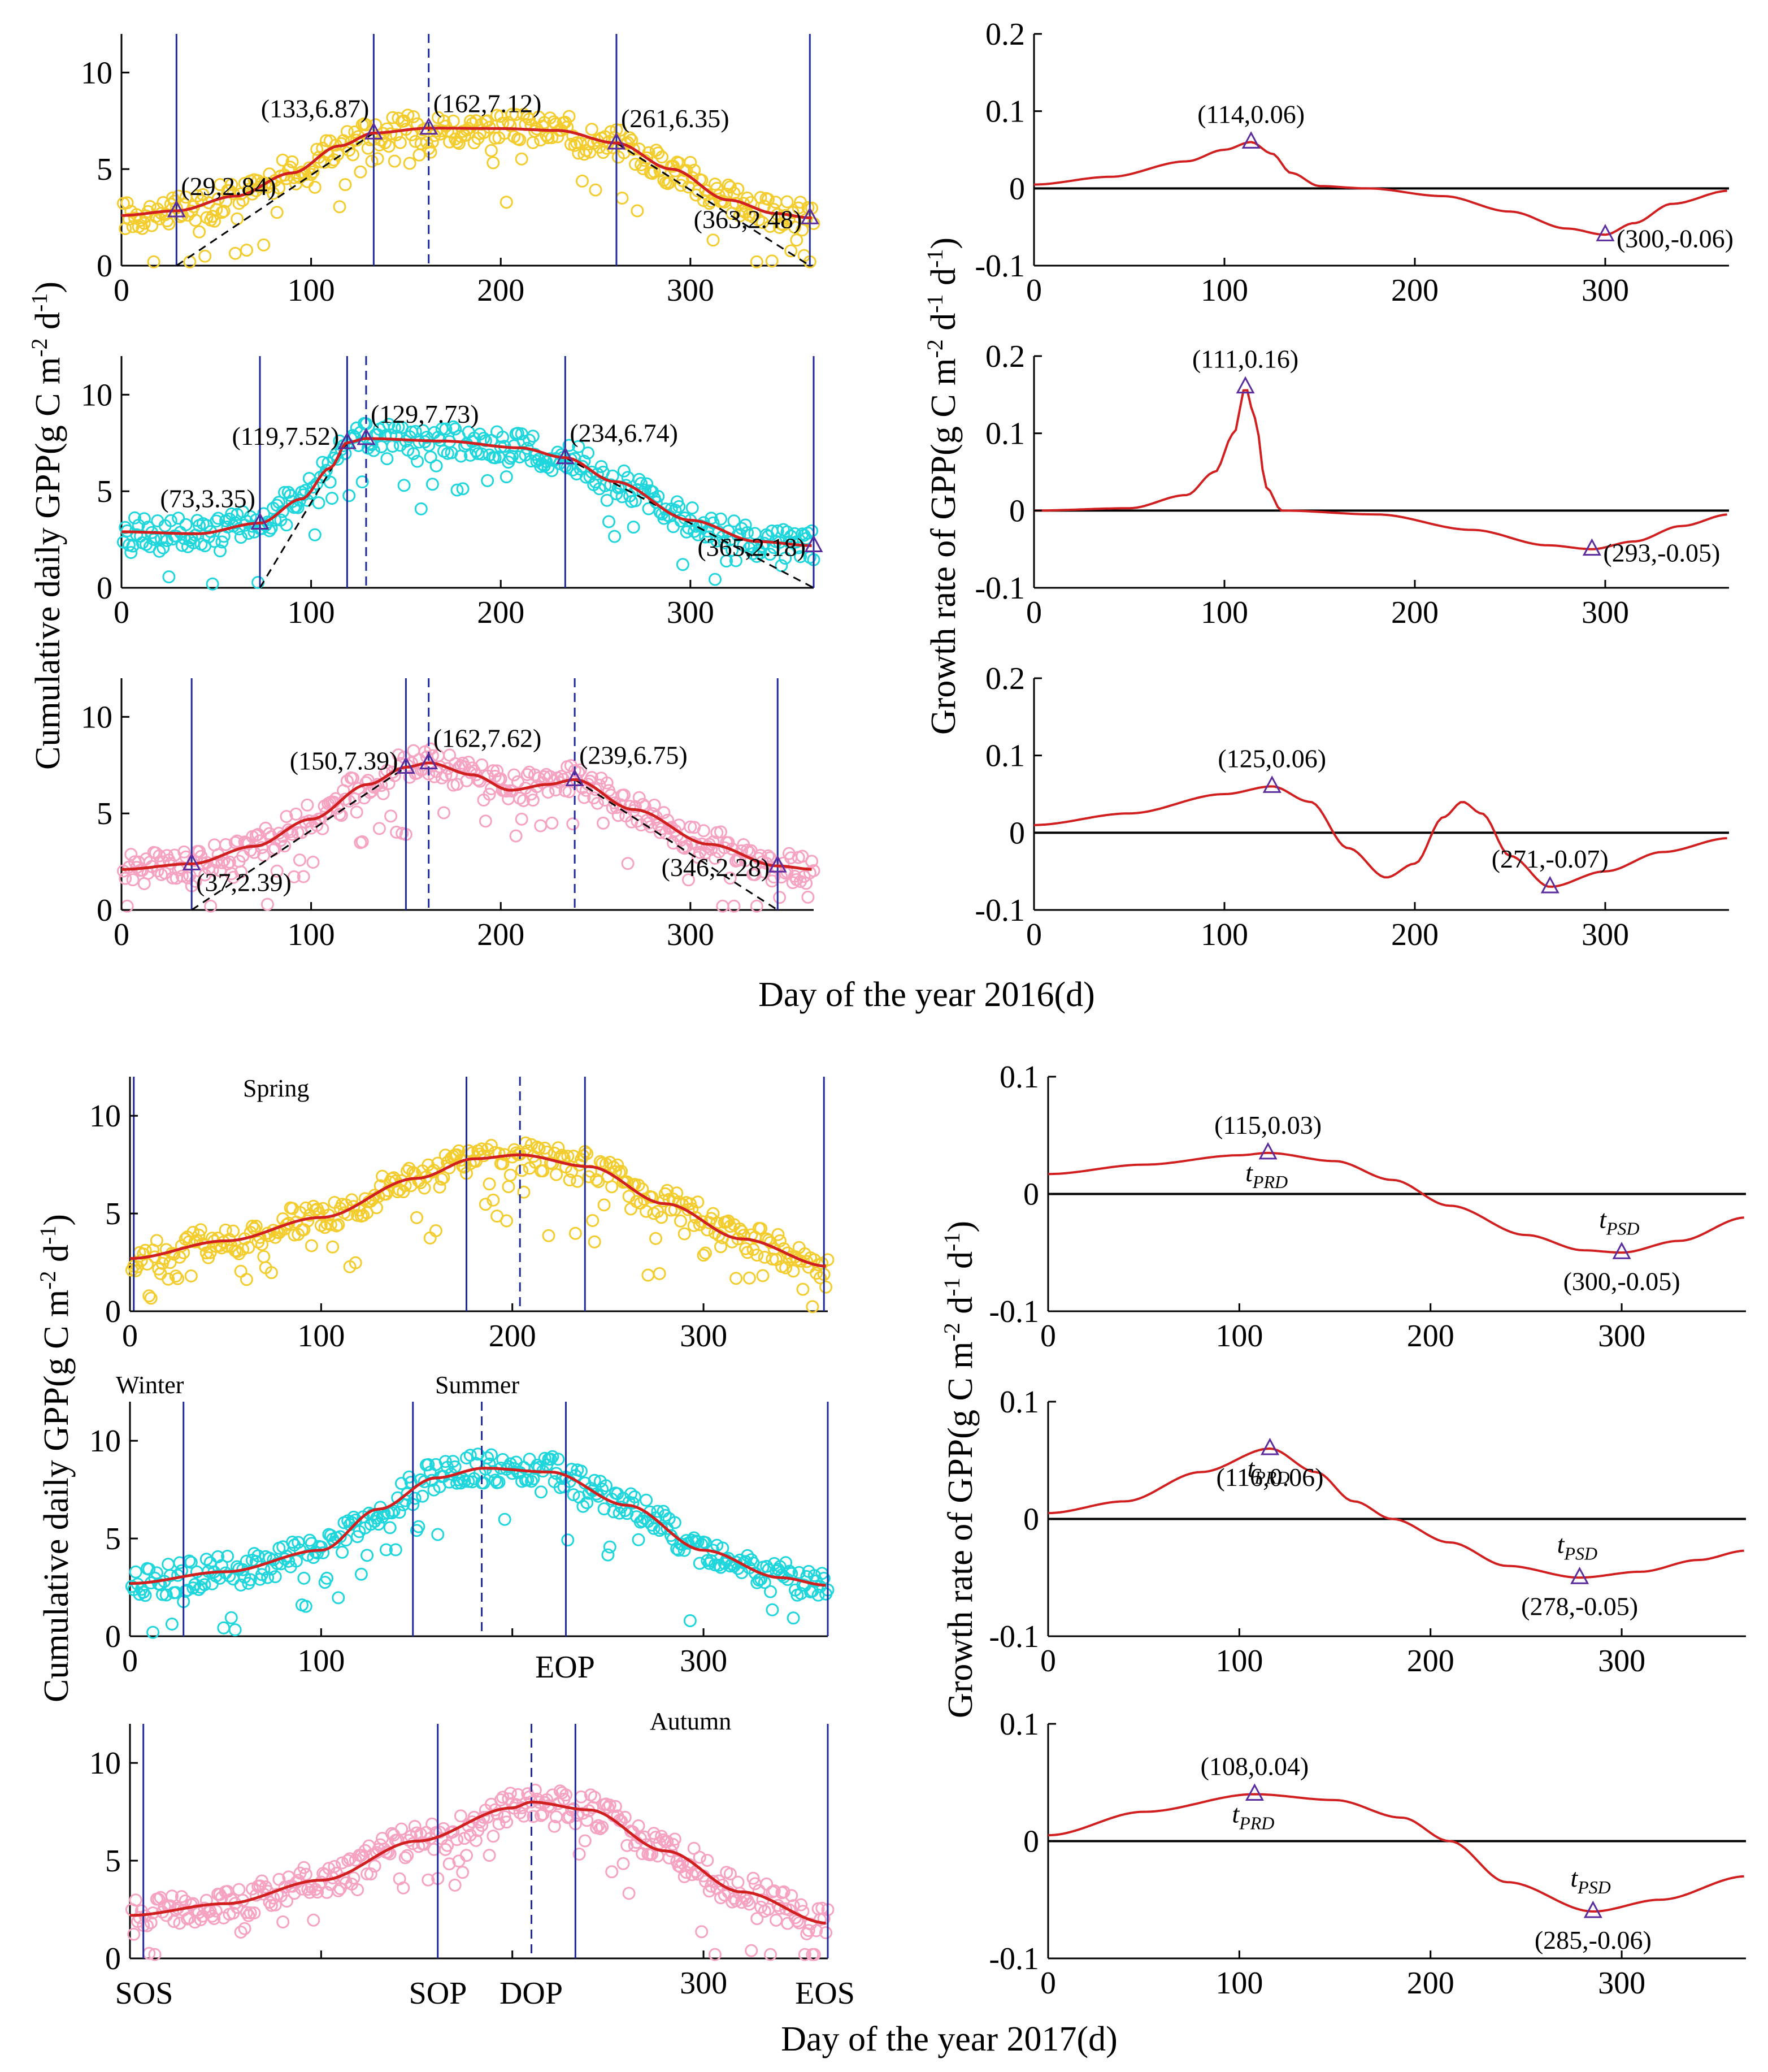  Describe the element at coordinates (462, 1216) in the screenshot. I see `gpp-panel-2017-1: 0 100 200 300 0 5 10` at that location.